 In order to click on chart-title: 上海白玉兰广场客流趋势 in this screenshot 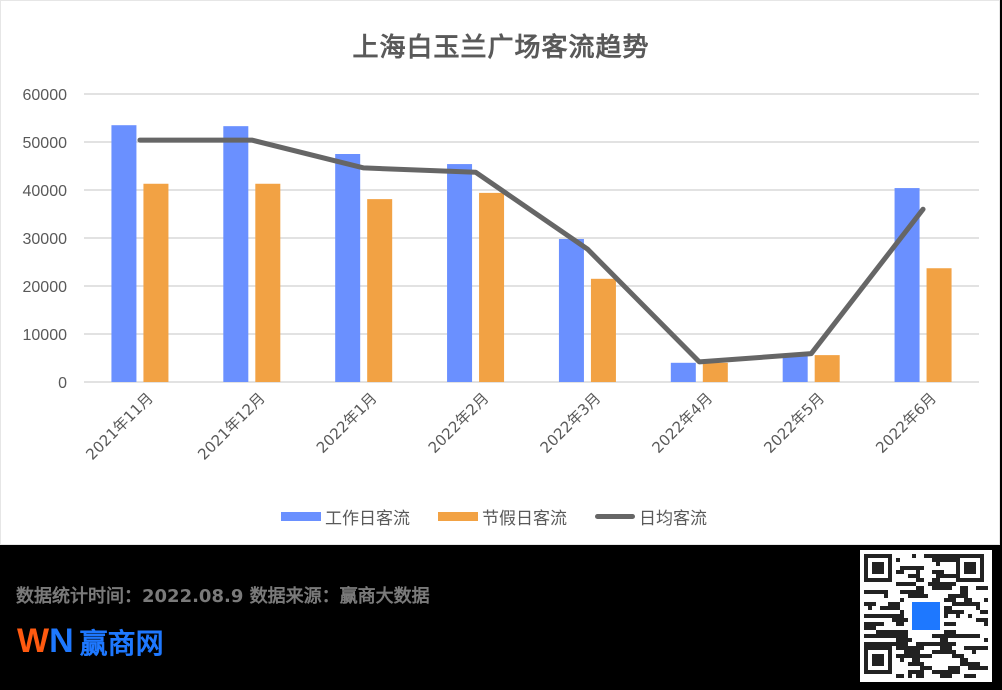, I will do `click(501, 48)`.